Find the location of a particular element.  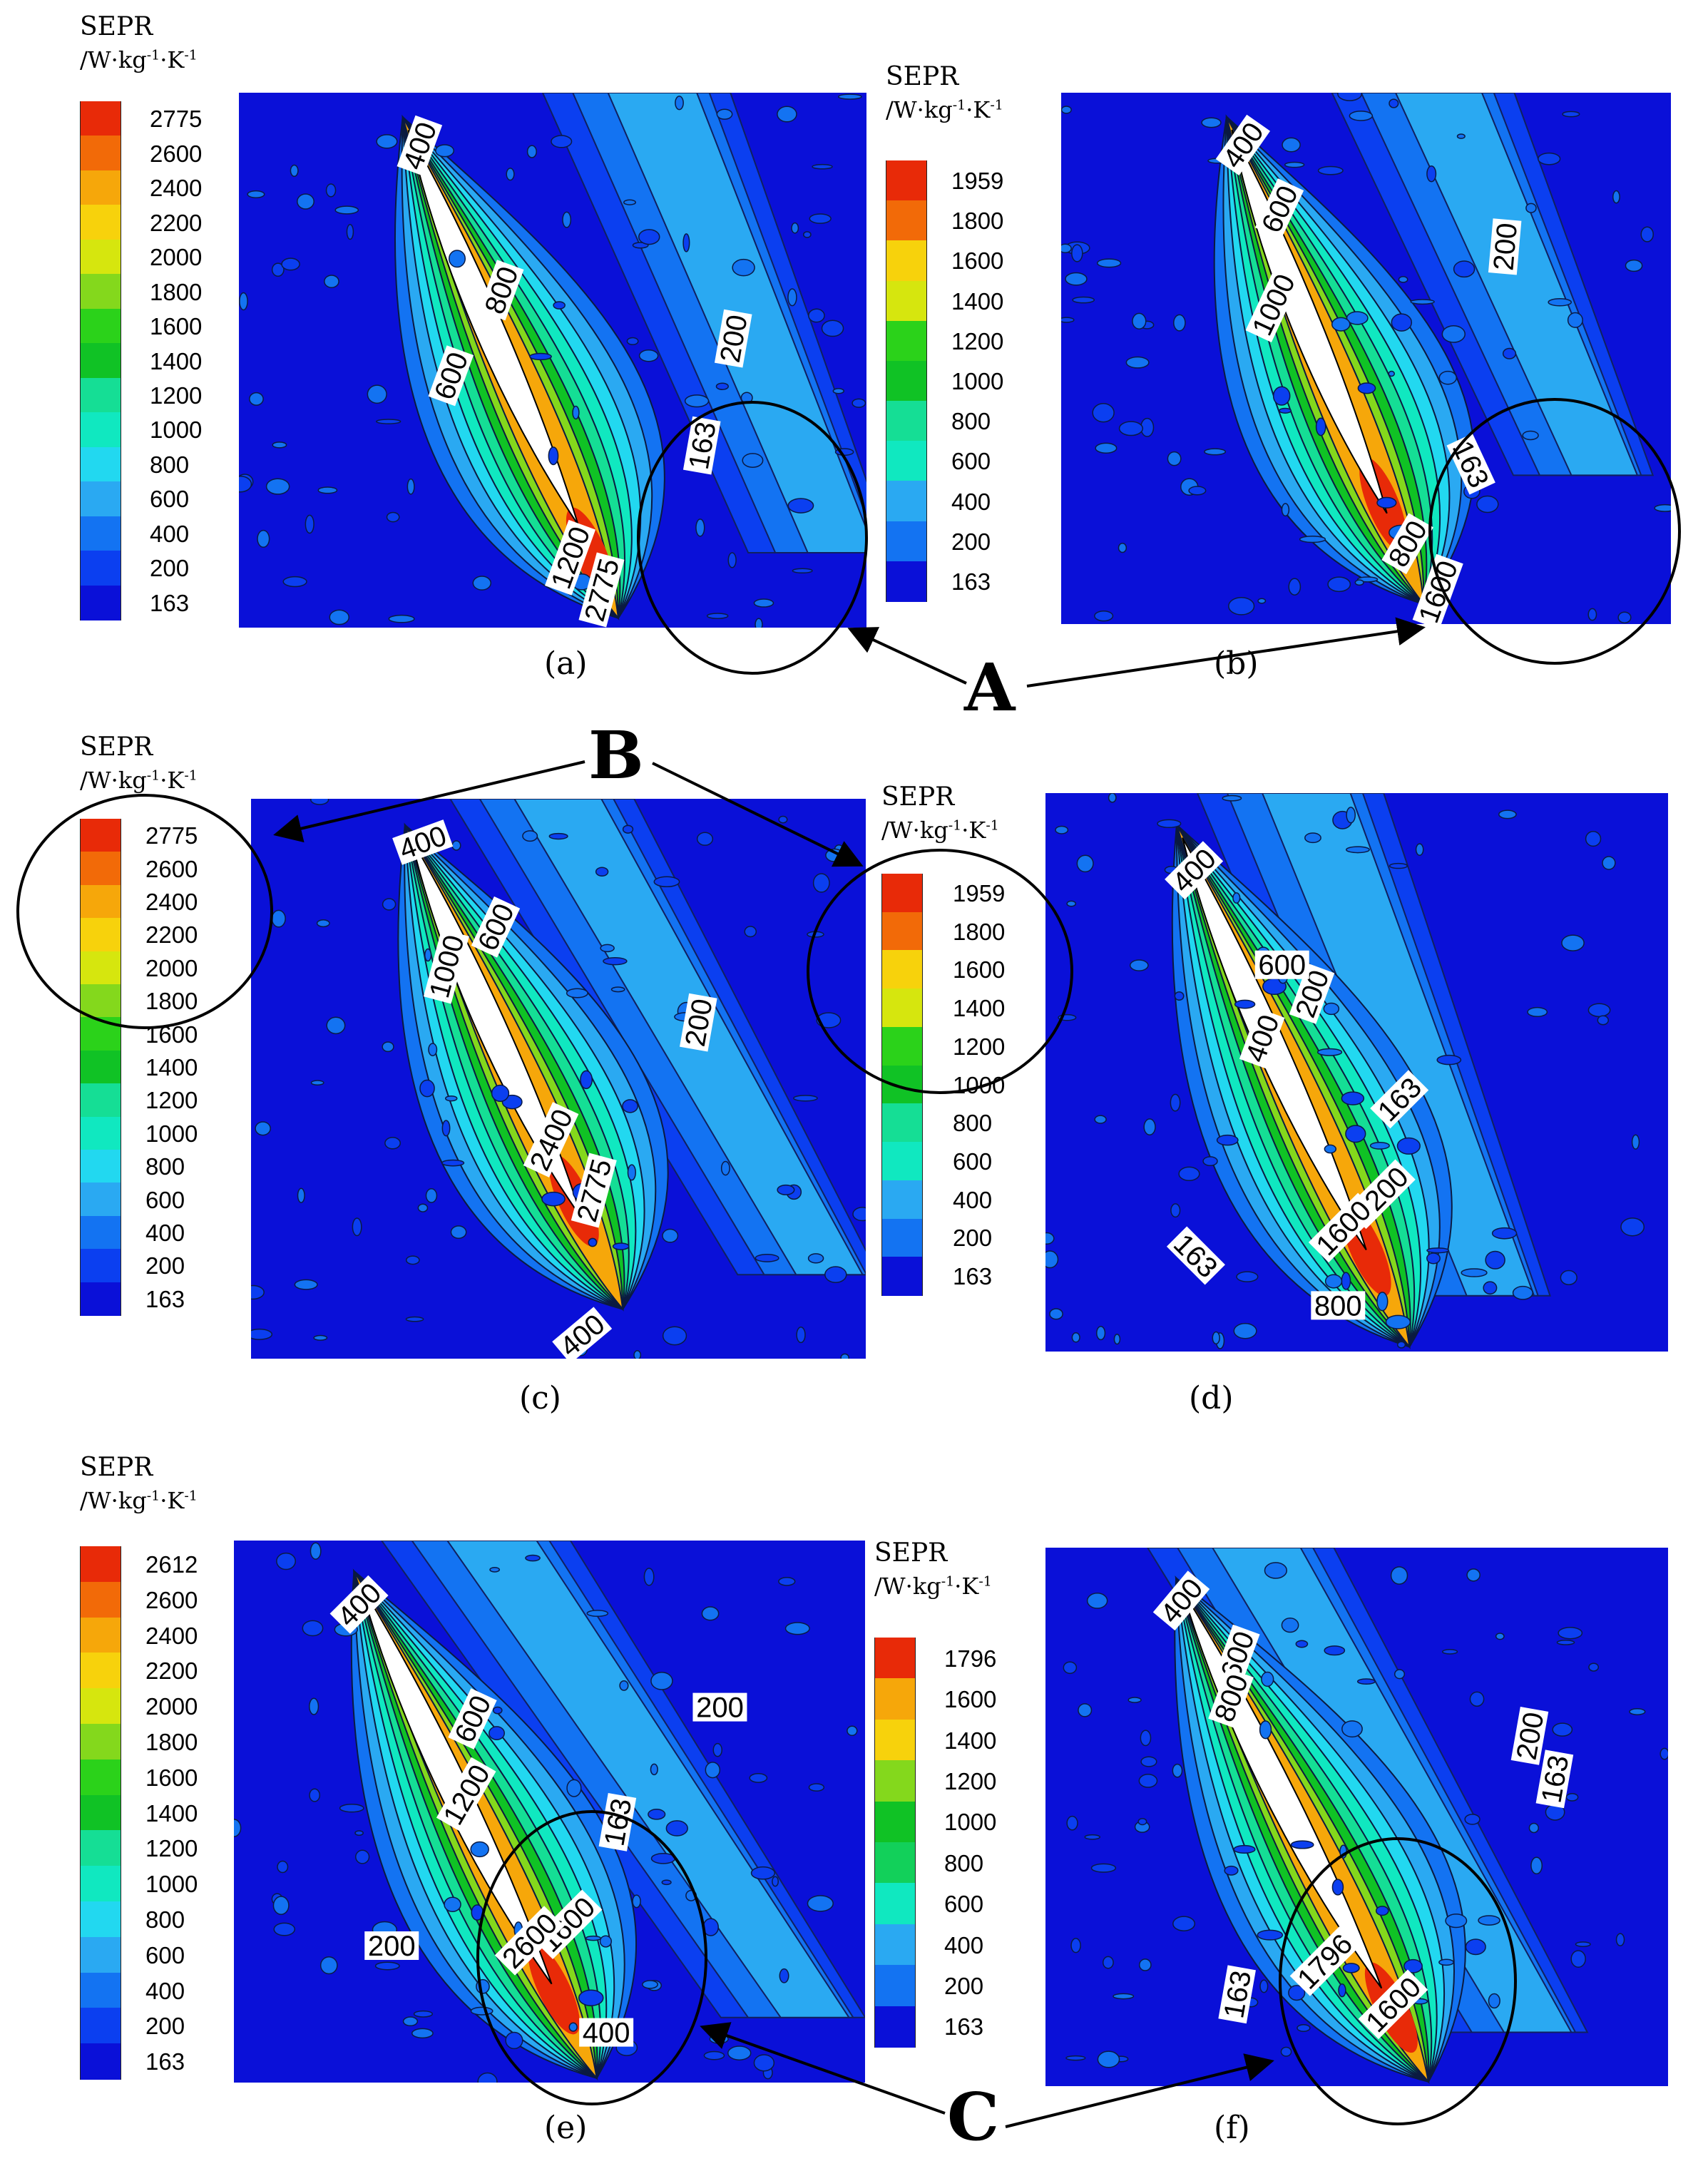

legend-level-label: 163 is located at coordinates (170, 602).